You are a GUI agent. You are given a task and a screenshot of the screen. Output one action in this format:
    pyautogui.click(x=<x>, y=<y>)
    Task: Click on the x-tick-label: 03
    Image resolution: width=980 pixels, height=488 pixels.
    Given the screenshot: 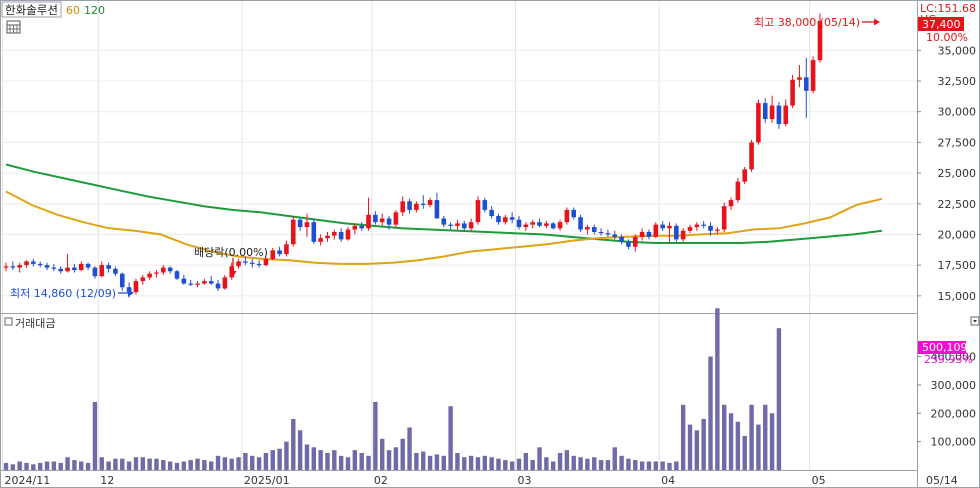 What is the action you would take?
    pyautogui.click(x=525, y=480)
    